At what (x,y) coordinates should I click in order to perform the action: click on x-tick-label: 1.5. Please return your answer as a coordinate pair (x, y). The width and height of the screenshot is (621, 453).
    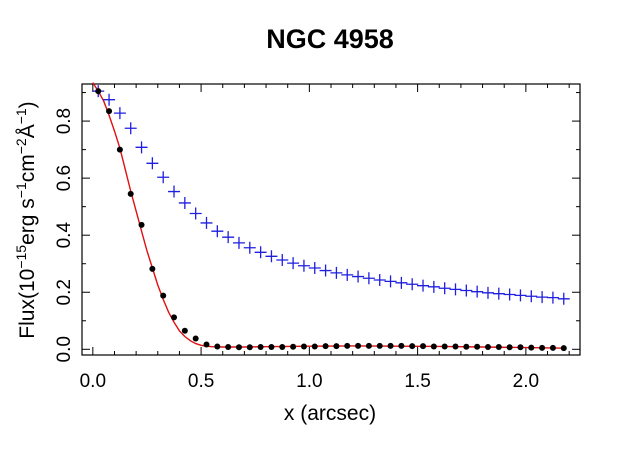
    Looking at the image, I should click on (417, 381).